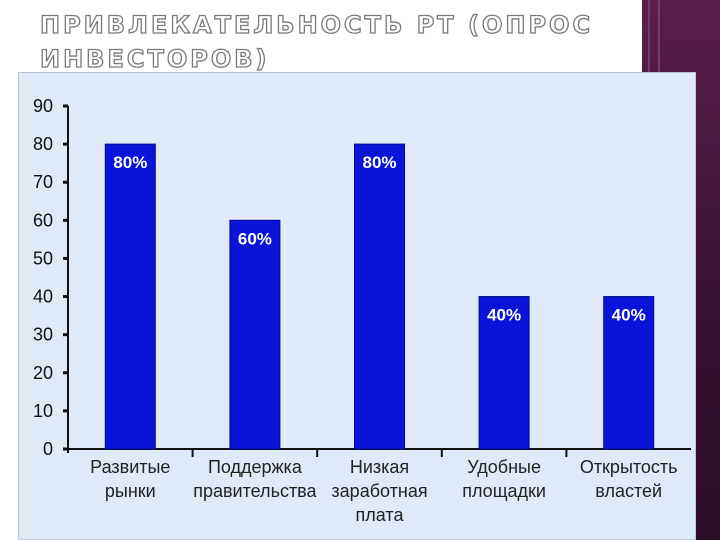  Describe the element at coordinates (43, 335) in the screenshot. I see `y-tick-label: 30` at that location.